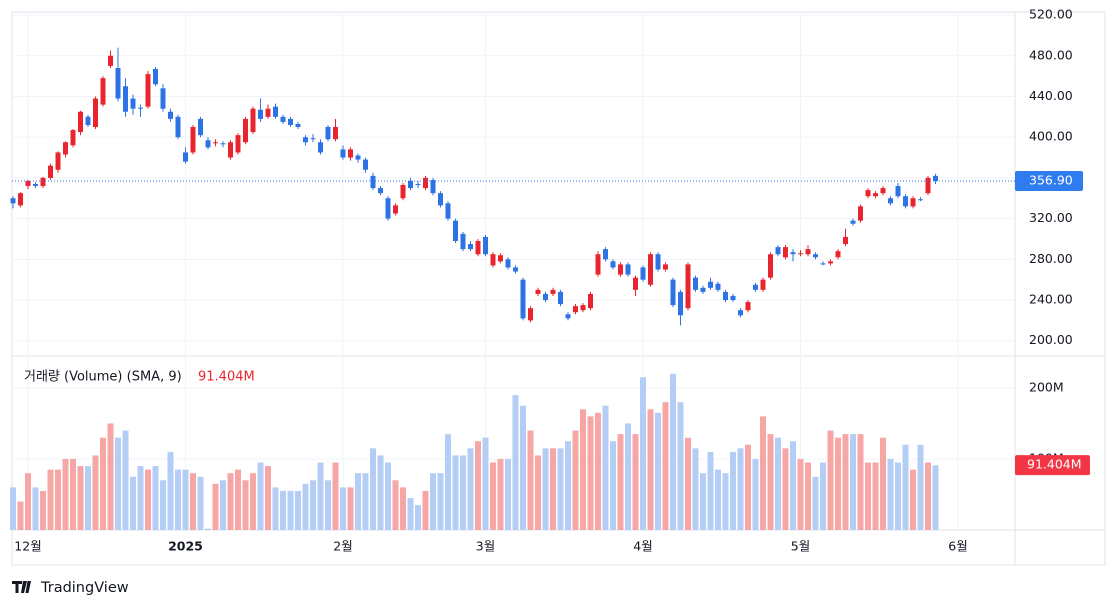 The width and height of the screenshot is (1118, 609). Describe the element at coordinates (1054, 464) in the screenshot. I see `sma-label: 91.404M` at that location.